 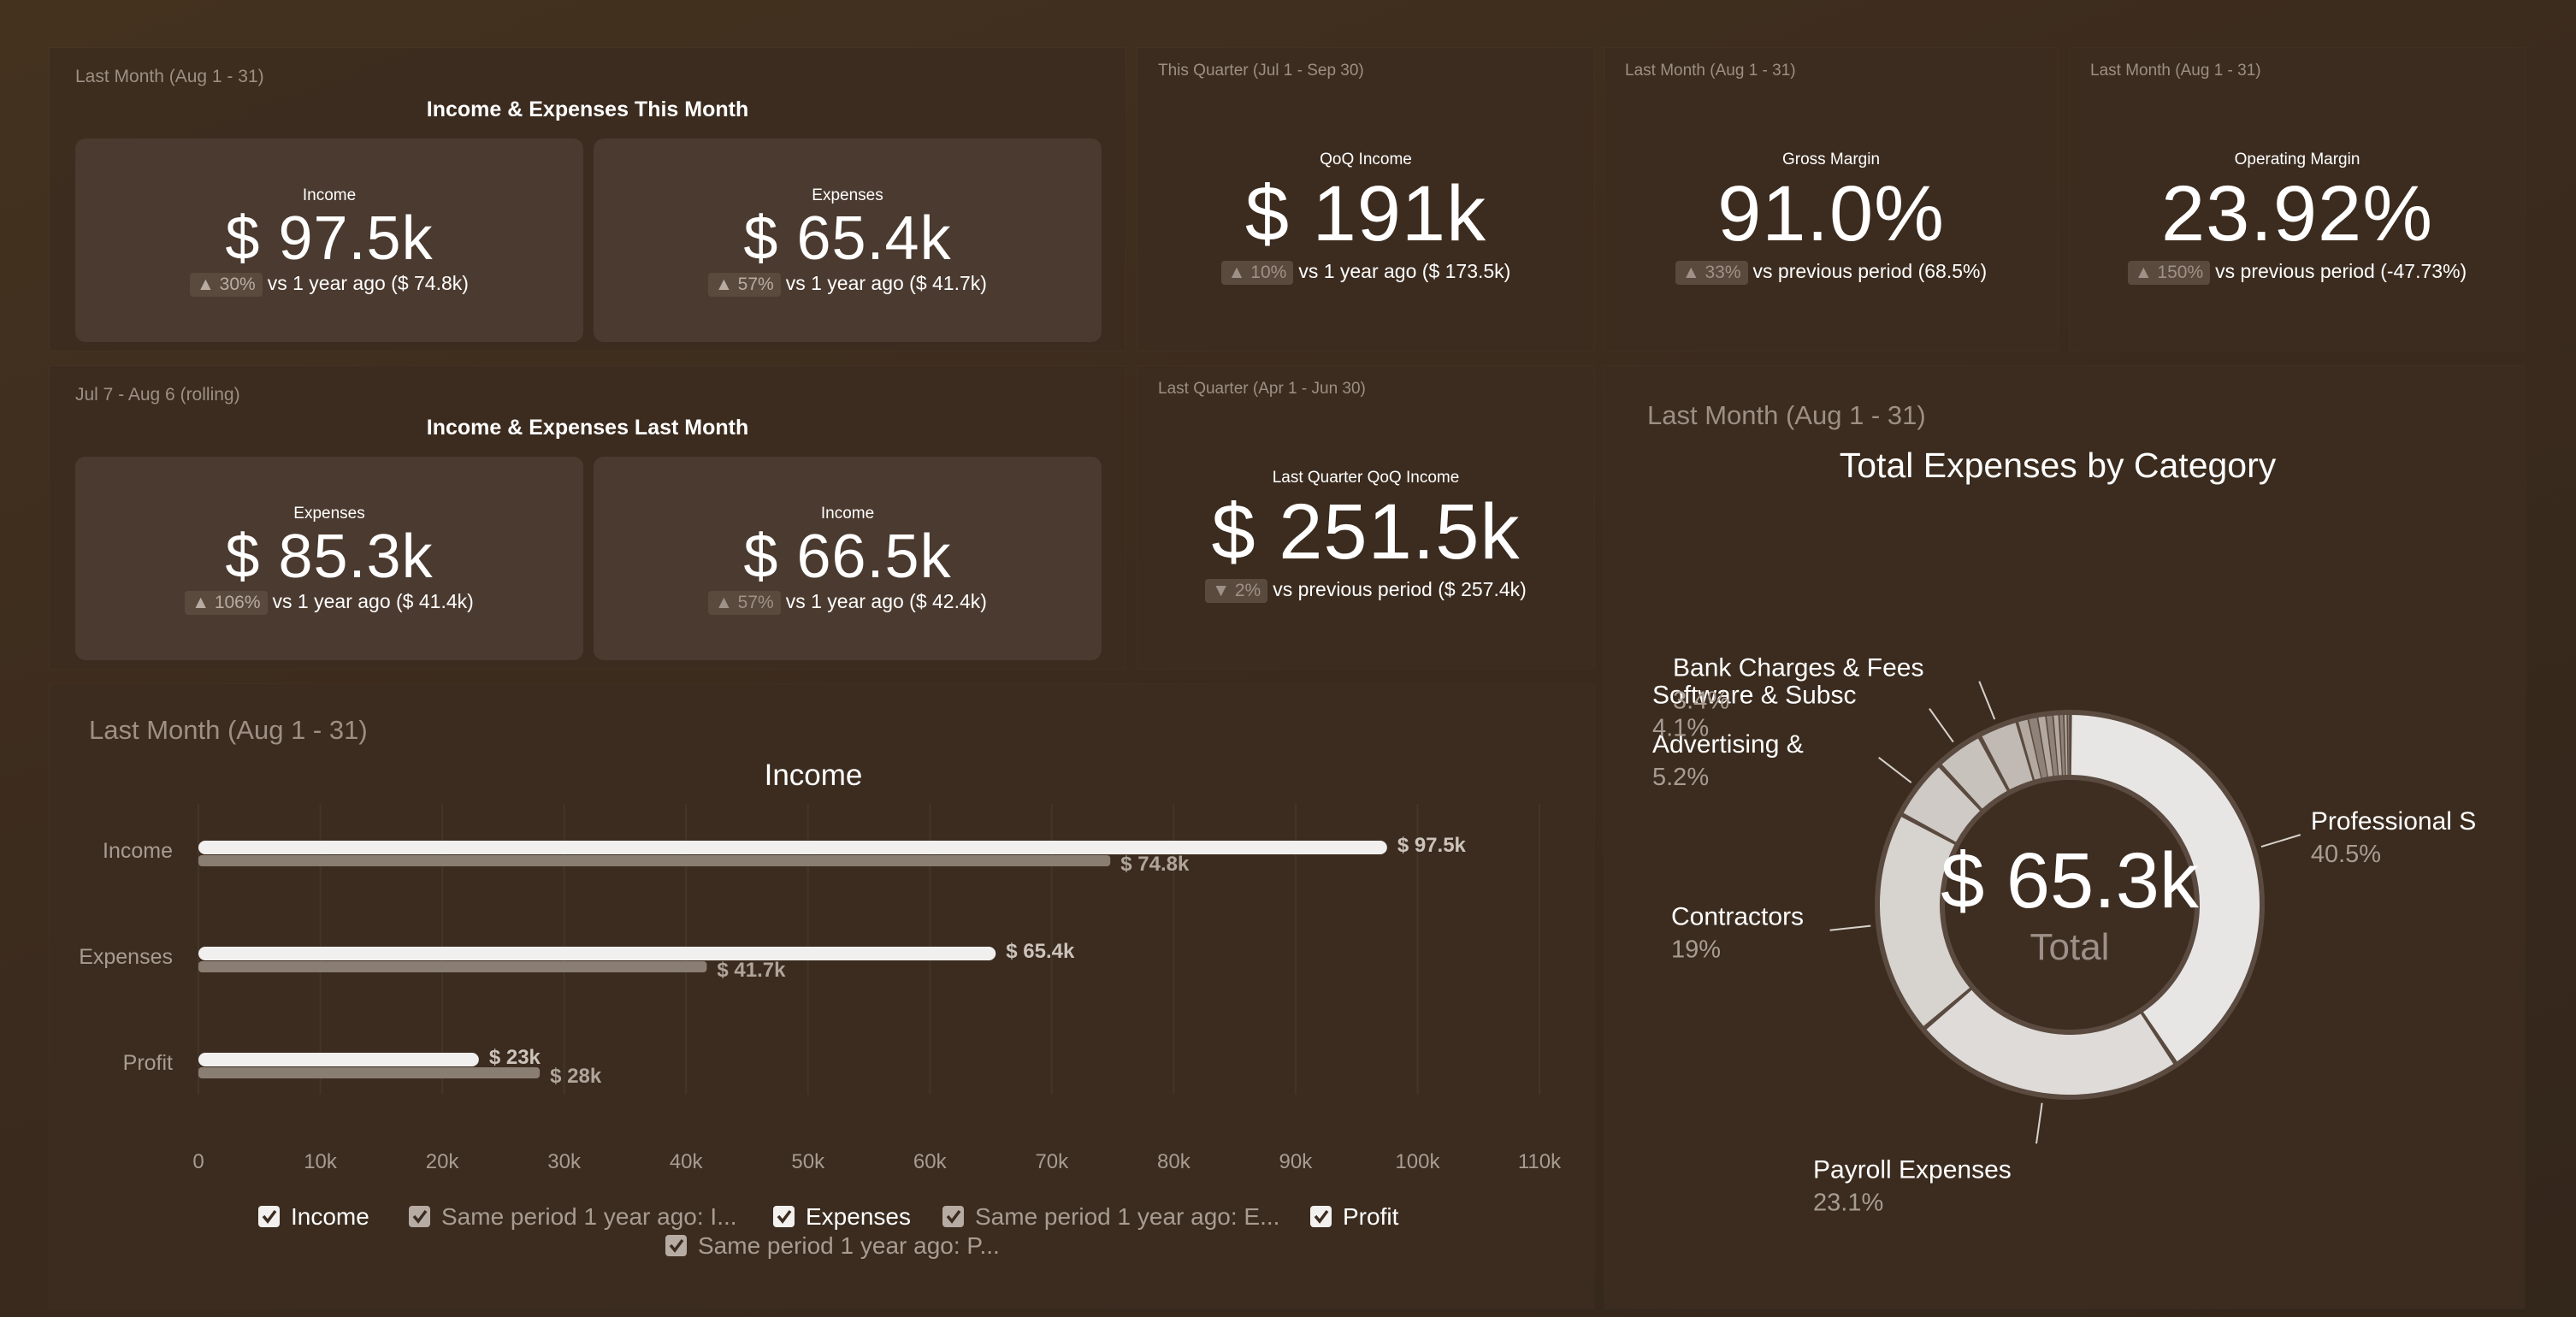 What do you see at coordinates (148, 1063) in the screenshot?
I see `y-category-label: Profit` at bounding box center [148, 1063].